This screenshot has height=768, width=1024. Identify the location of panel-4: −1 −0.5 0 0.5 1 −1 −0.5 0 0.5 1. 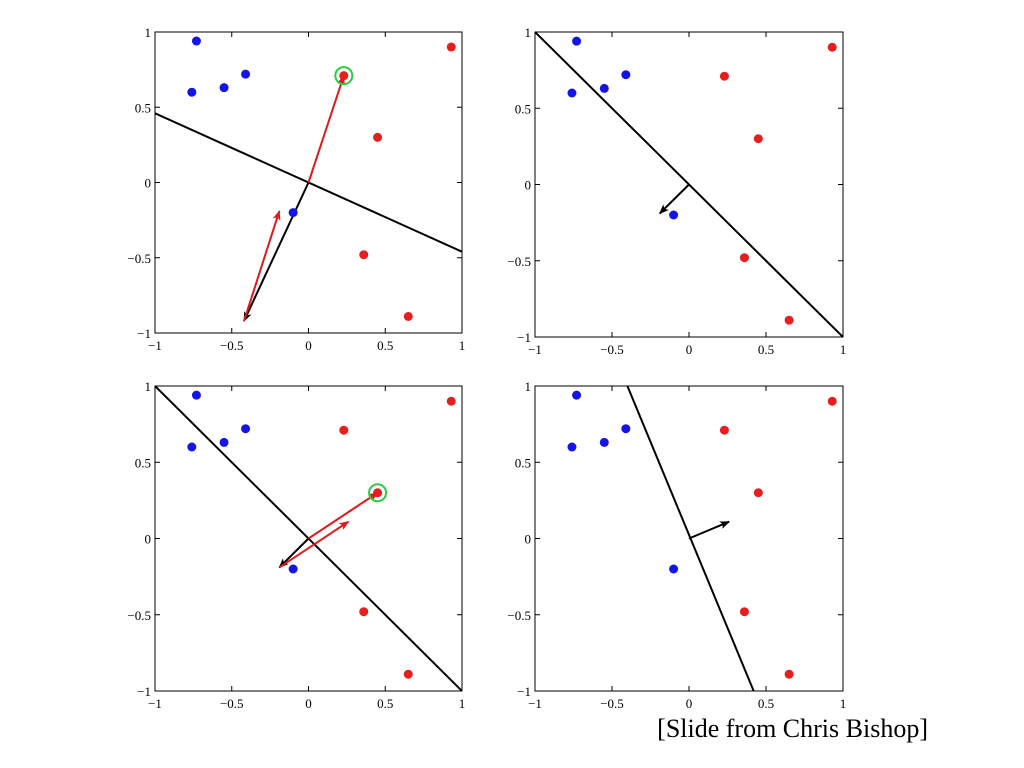
(676, 545).